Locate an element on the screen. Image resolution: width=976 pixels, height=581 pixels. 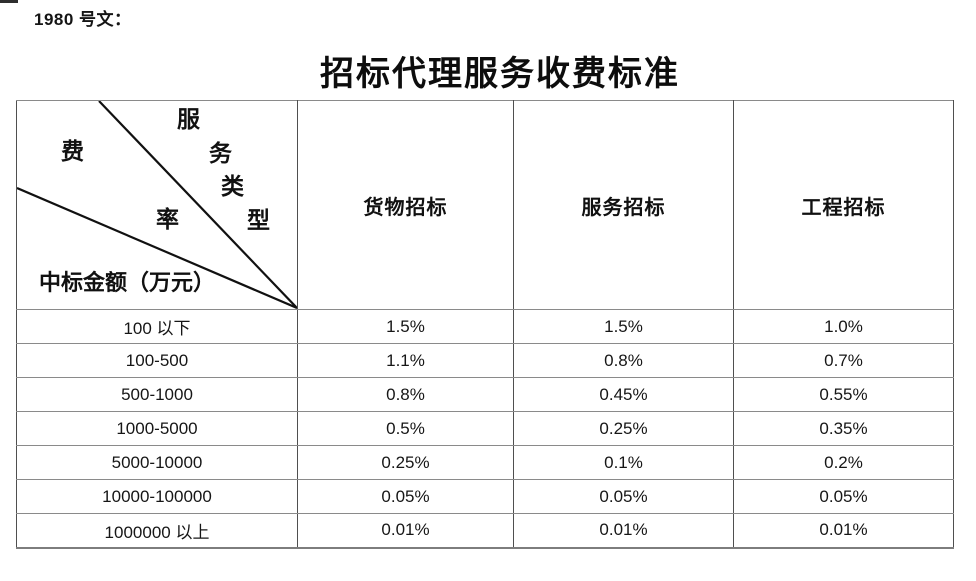
table-row: 100 以下 1.5% 1.5% 1.0% is located at coordinates (485, 326).